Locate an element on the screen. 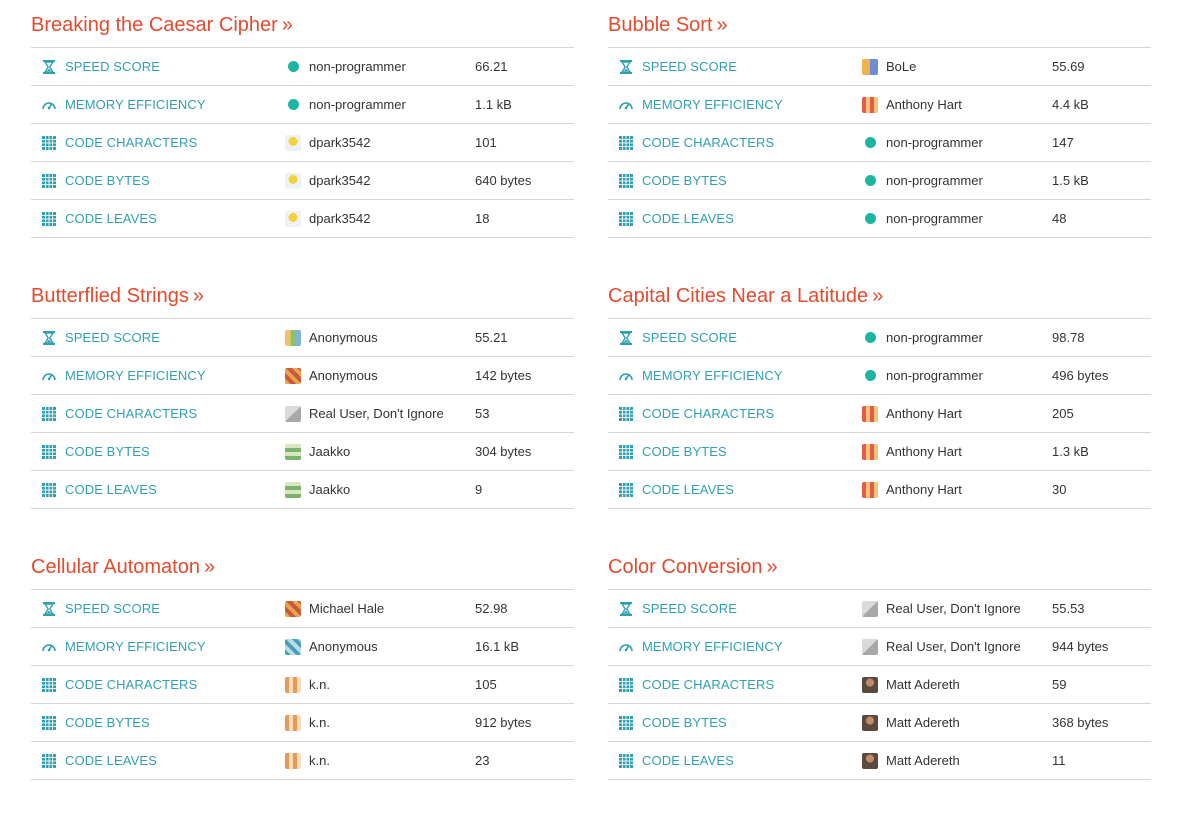  user-name: k.n. is located at coordinates (319, 760).